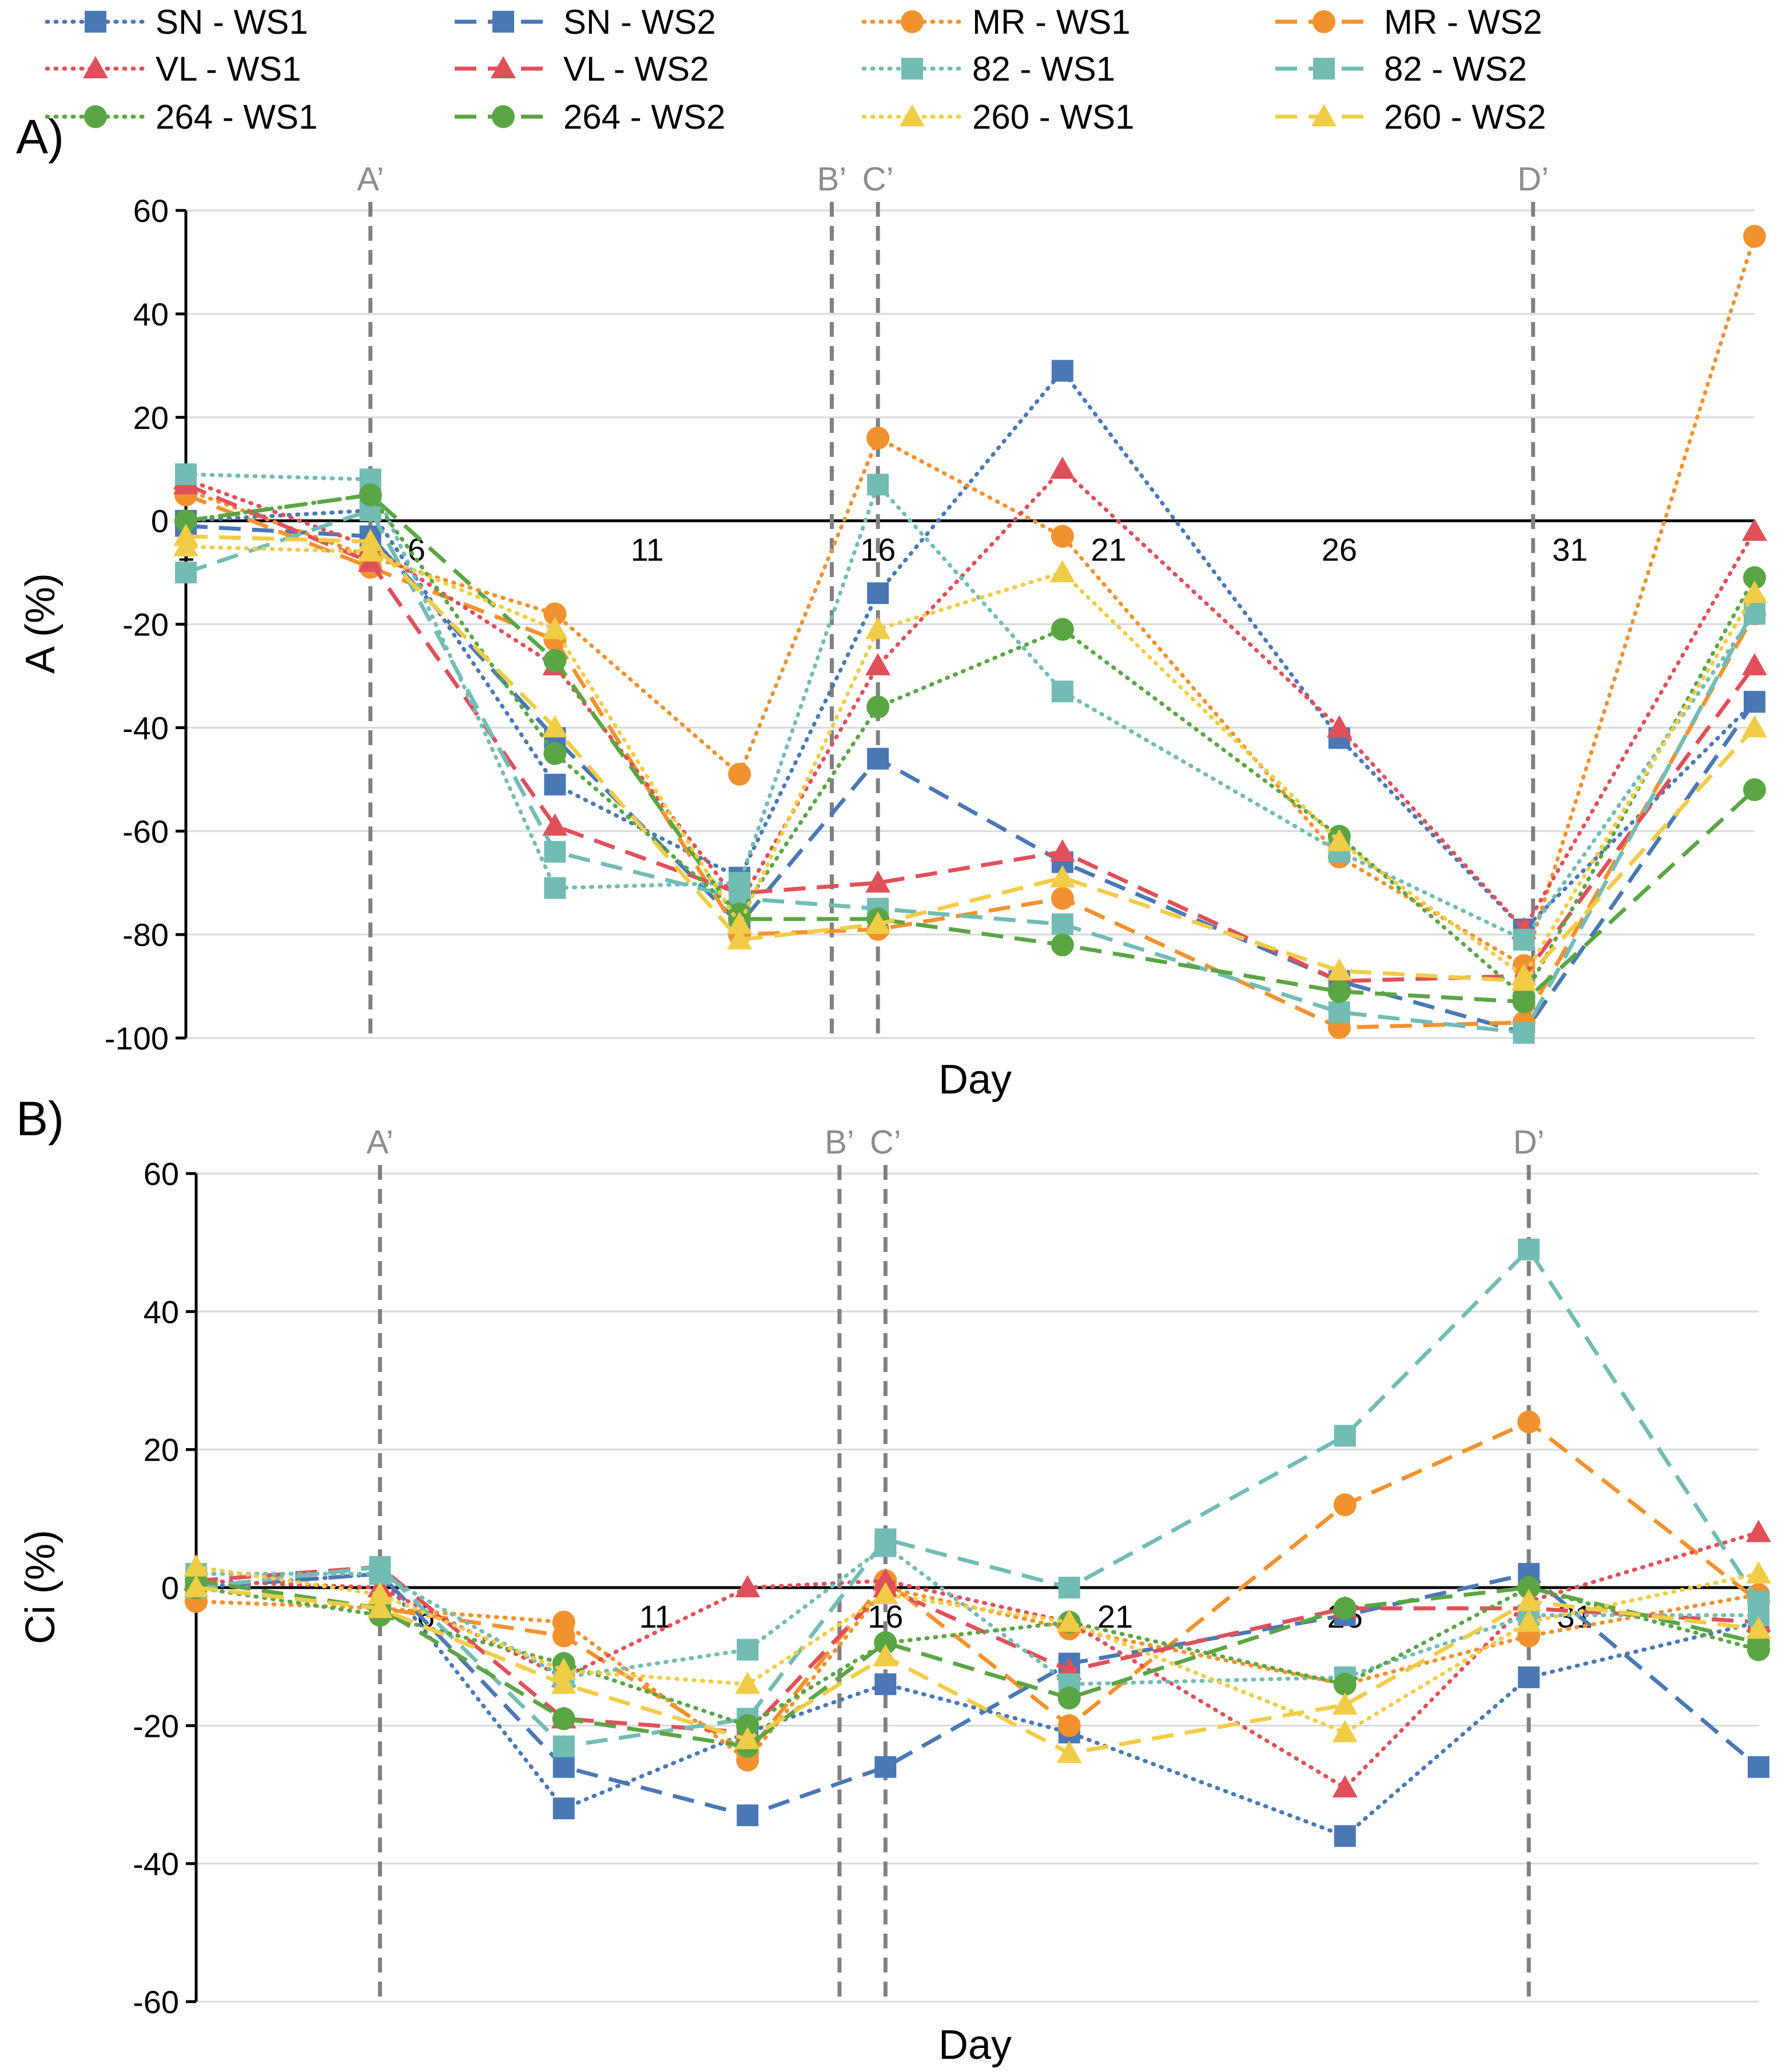 The image size is (1778, 2072). I want to click on legend-entry-82-ws1: 82 - WS1, so click(988, 69).